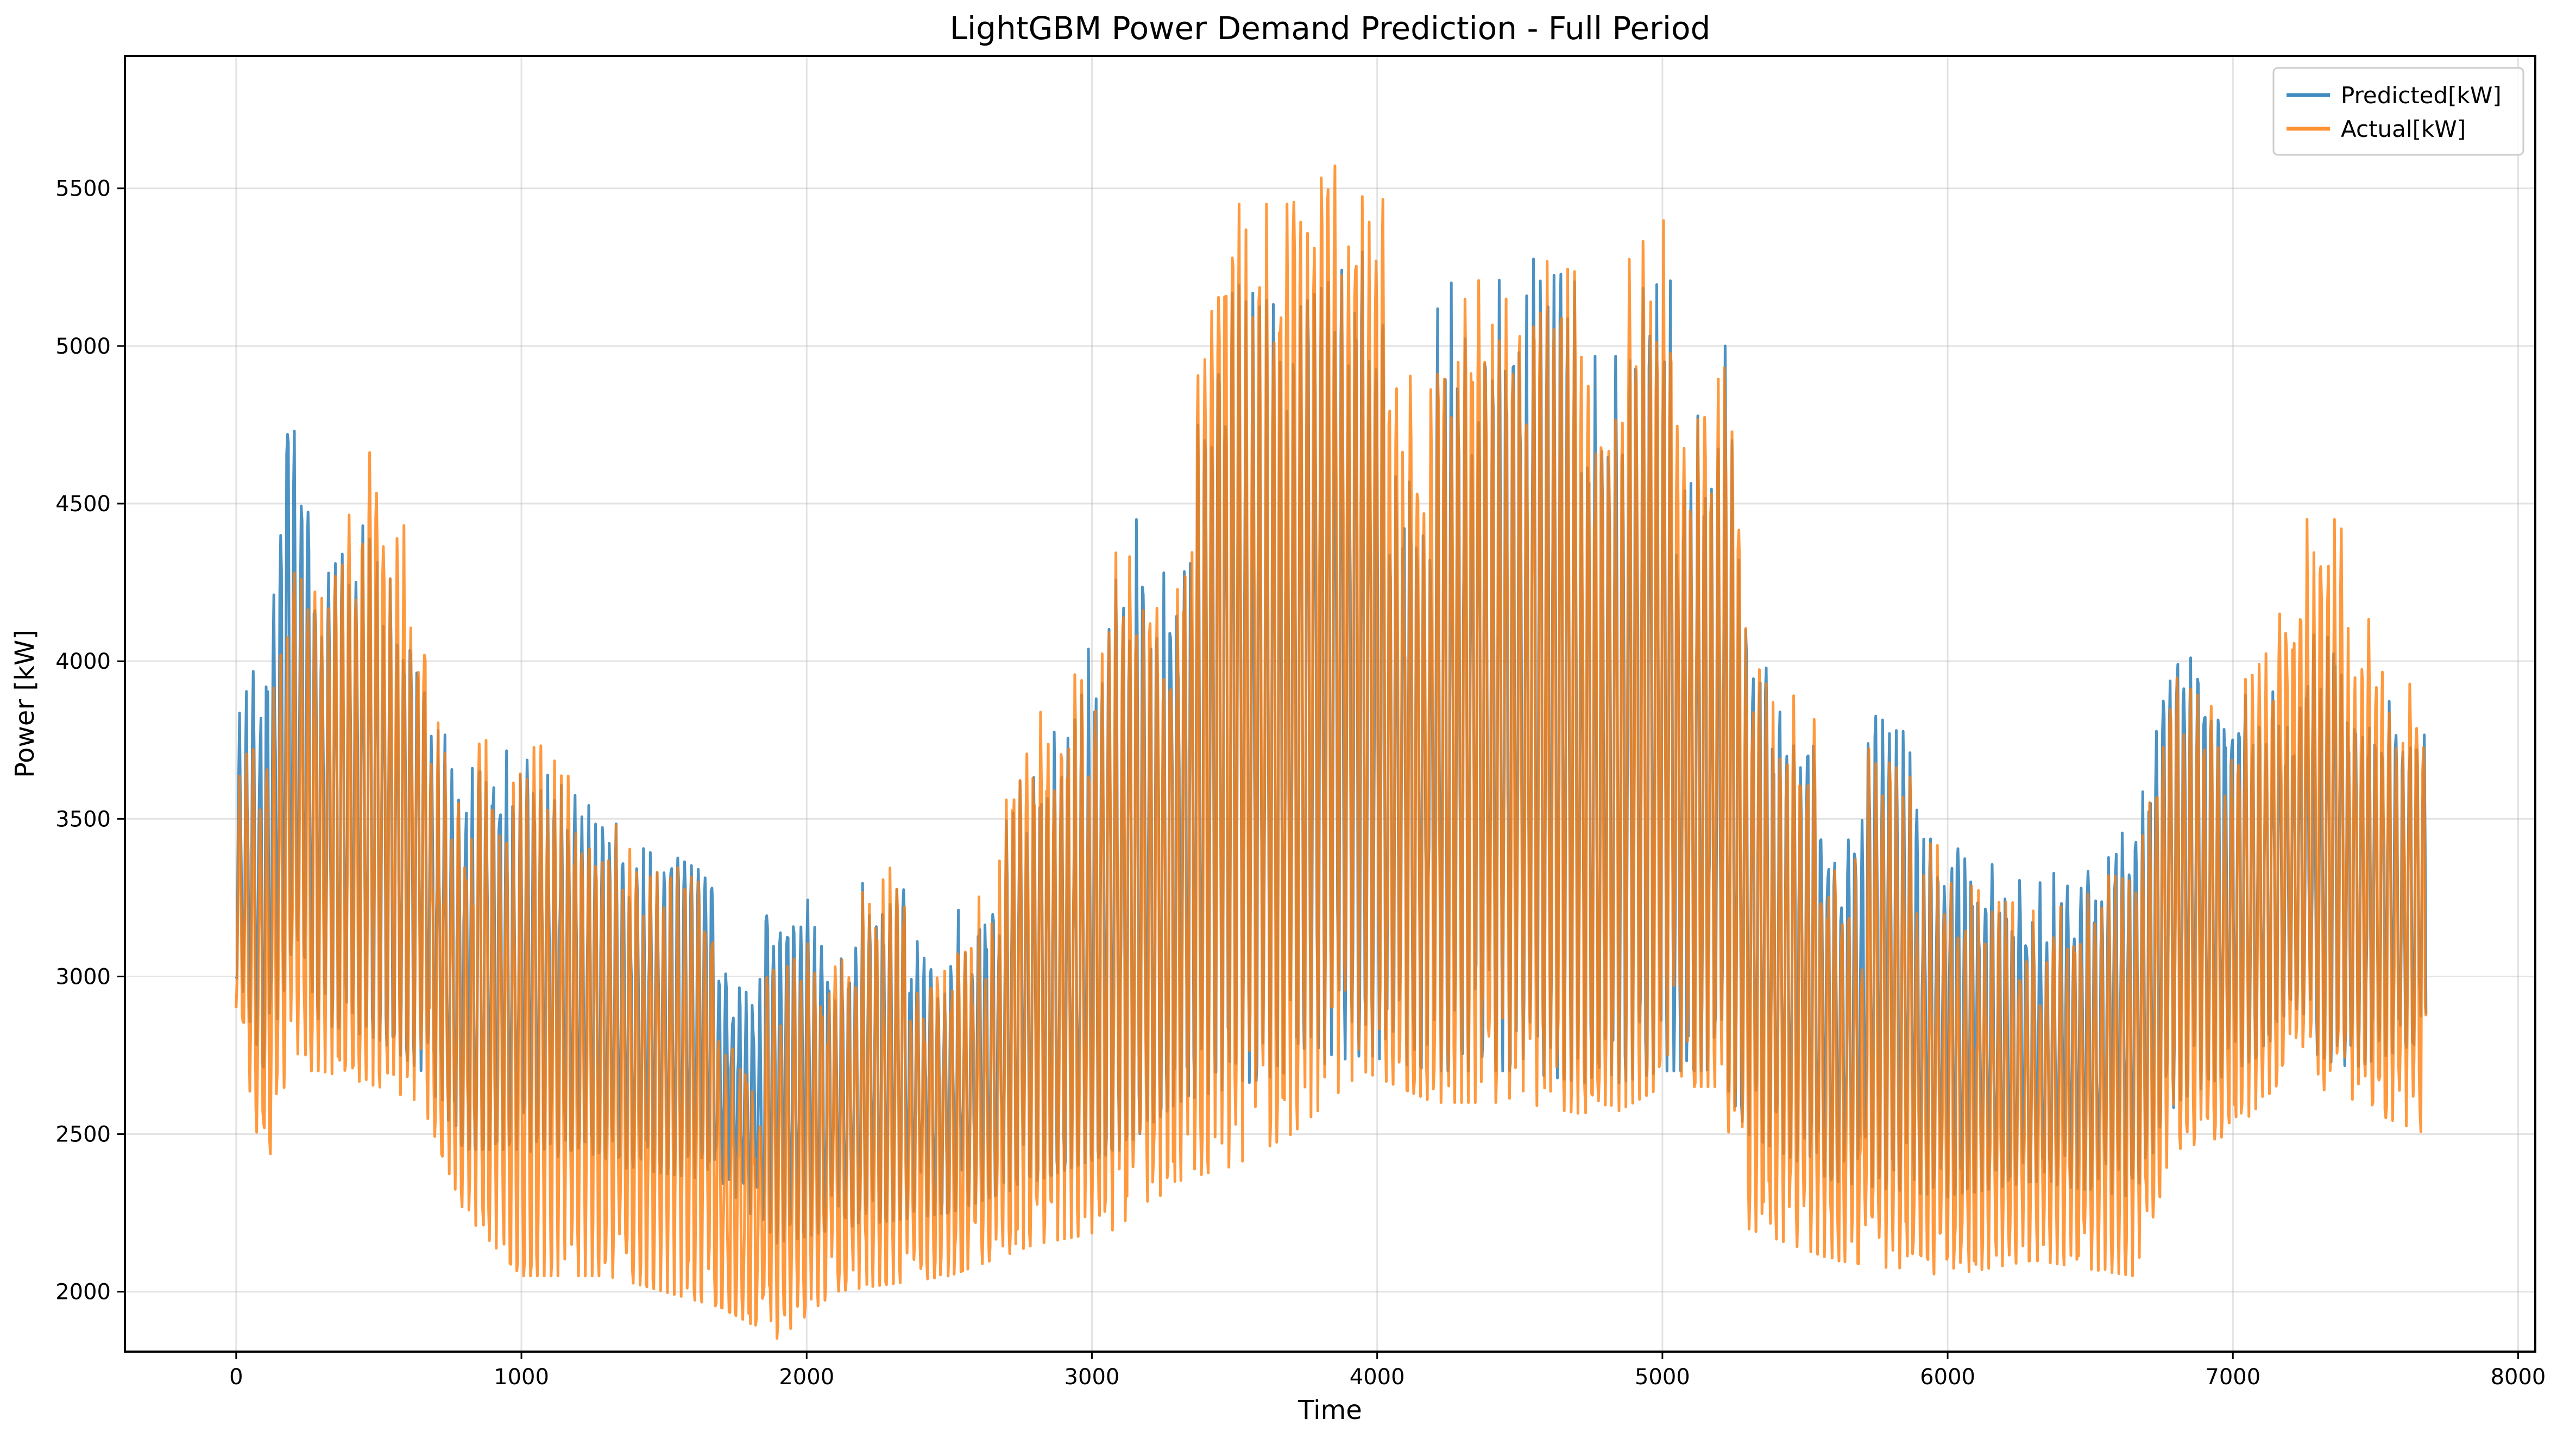 This screenshot has width=2576, height=1438. What do you see at coordinates (83, 1292) in the screenshot?
I see `y-tick-label: 2000` at bounding box center [83, 1292].